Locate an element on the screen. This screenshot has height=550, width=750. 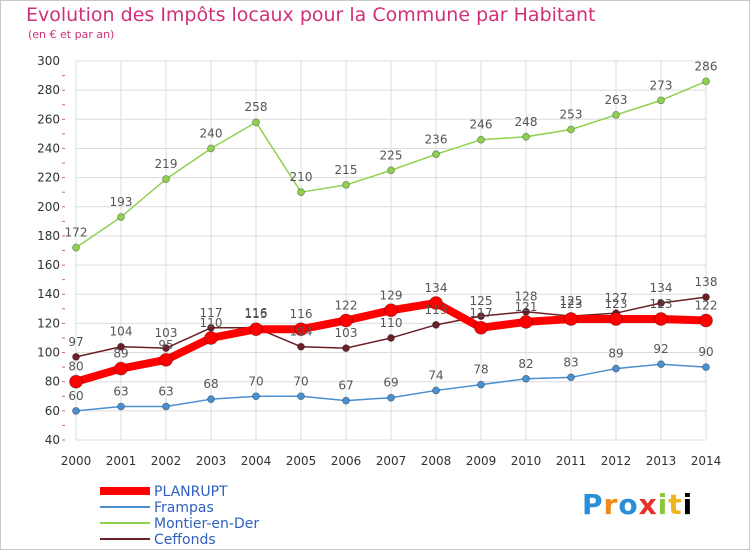
data-label: 225 is located at coordinates (391, 155).